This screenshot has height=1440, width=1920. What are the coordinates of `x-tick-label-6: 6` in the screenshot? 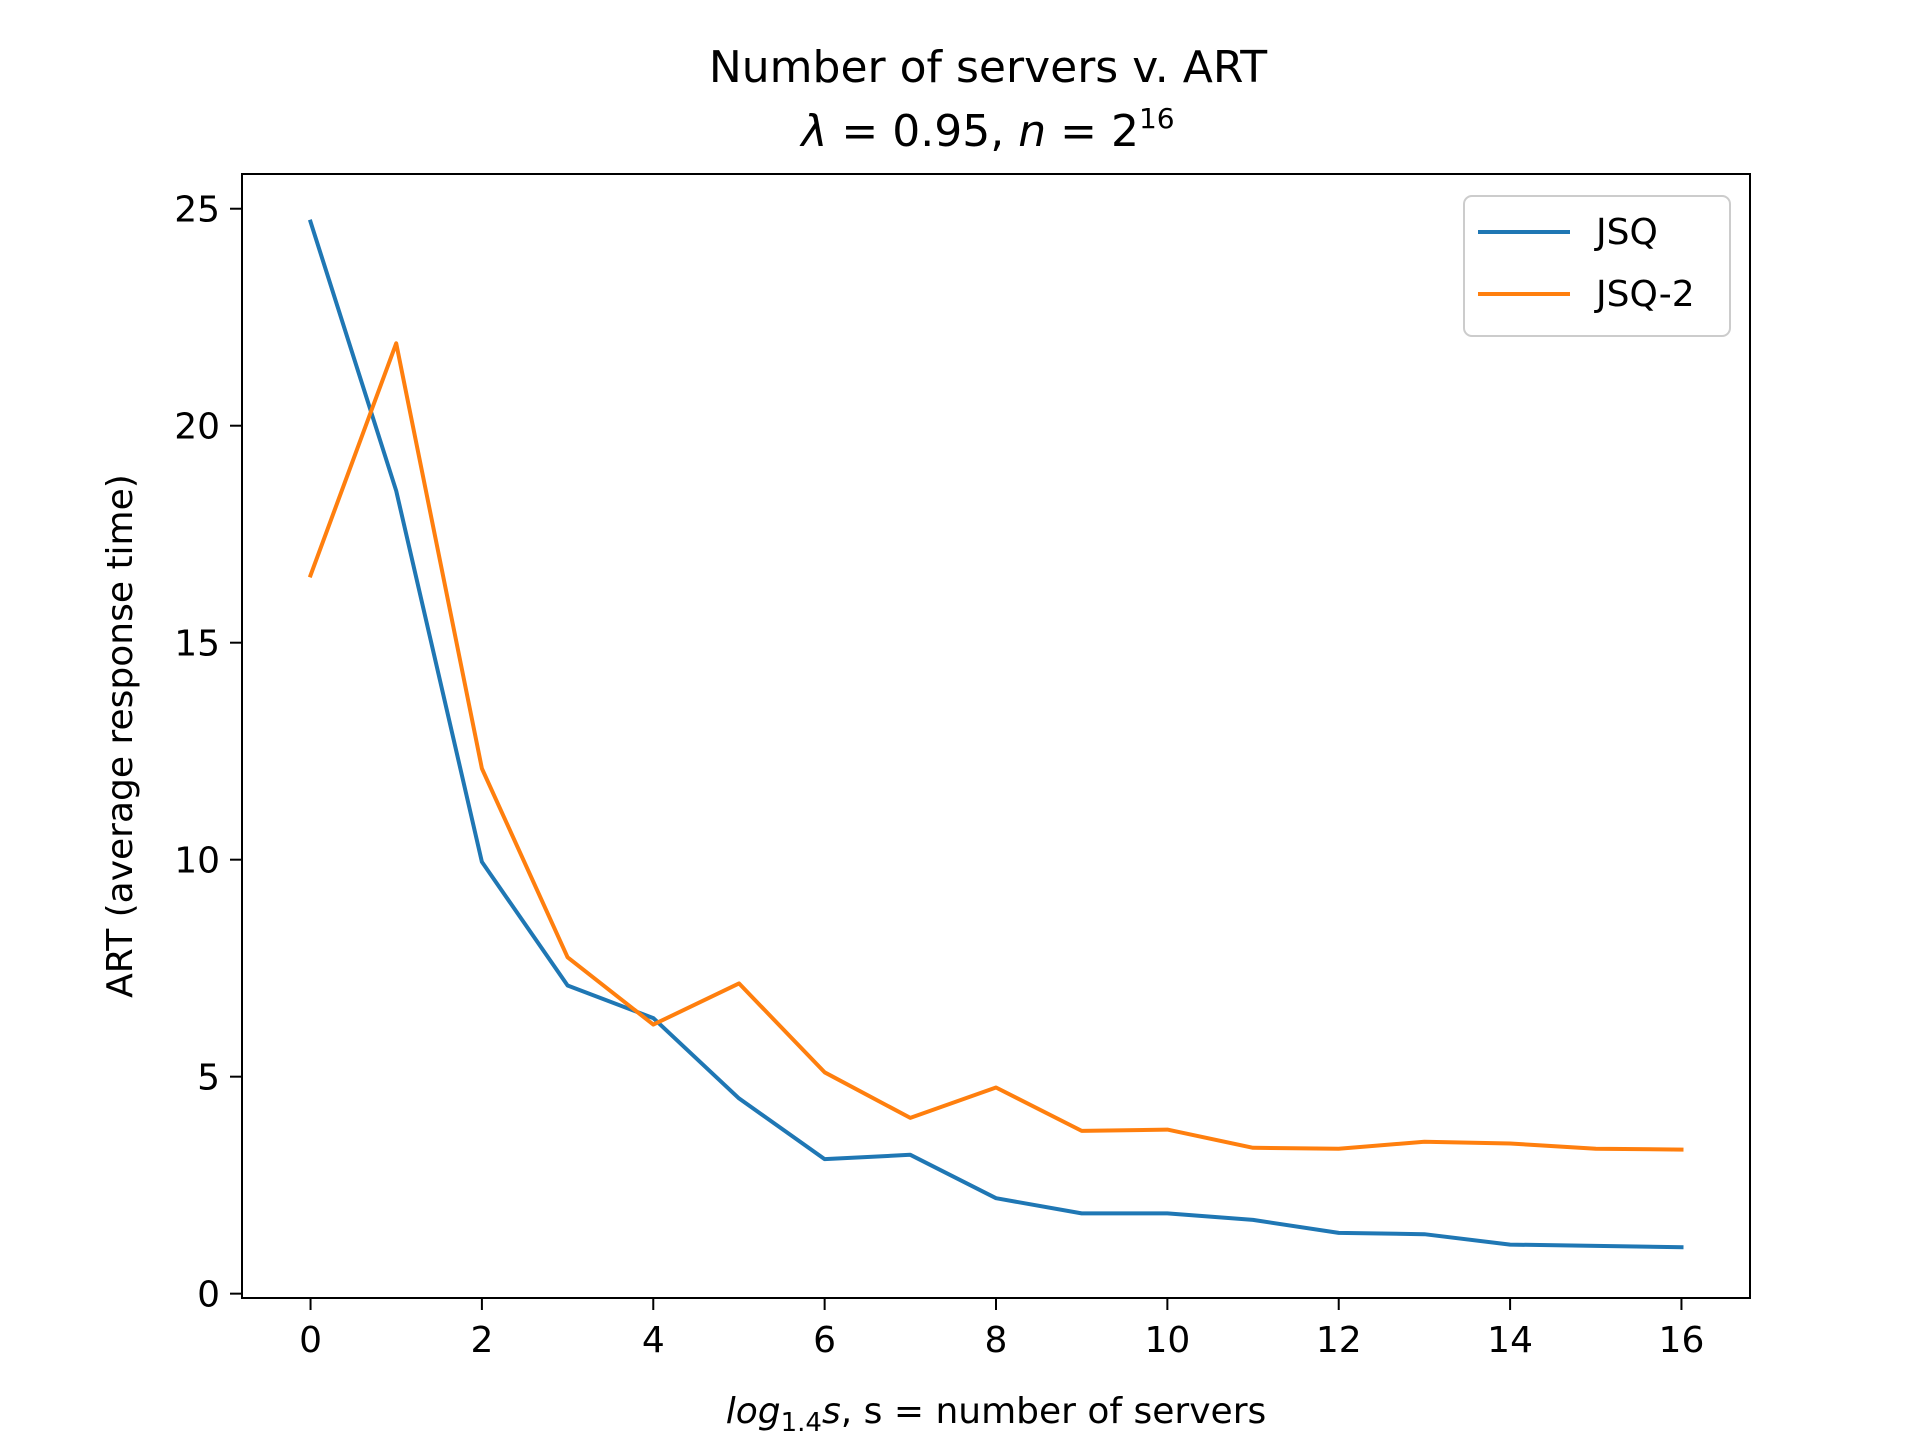 It's located at (824, 1340).